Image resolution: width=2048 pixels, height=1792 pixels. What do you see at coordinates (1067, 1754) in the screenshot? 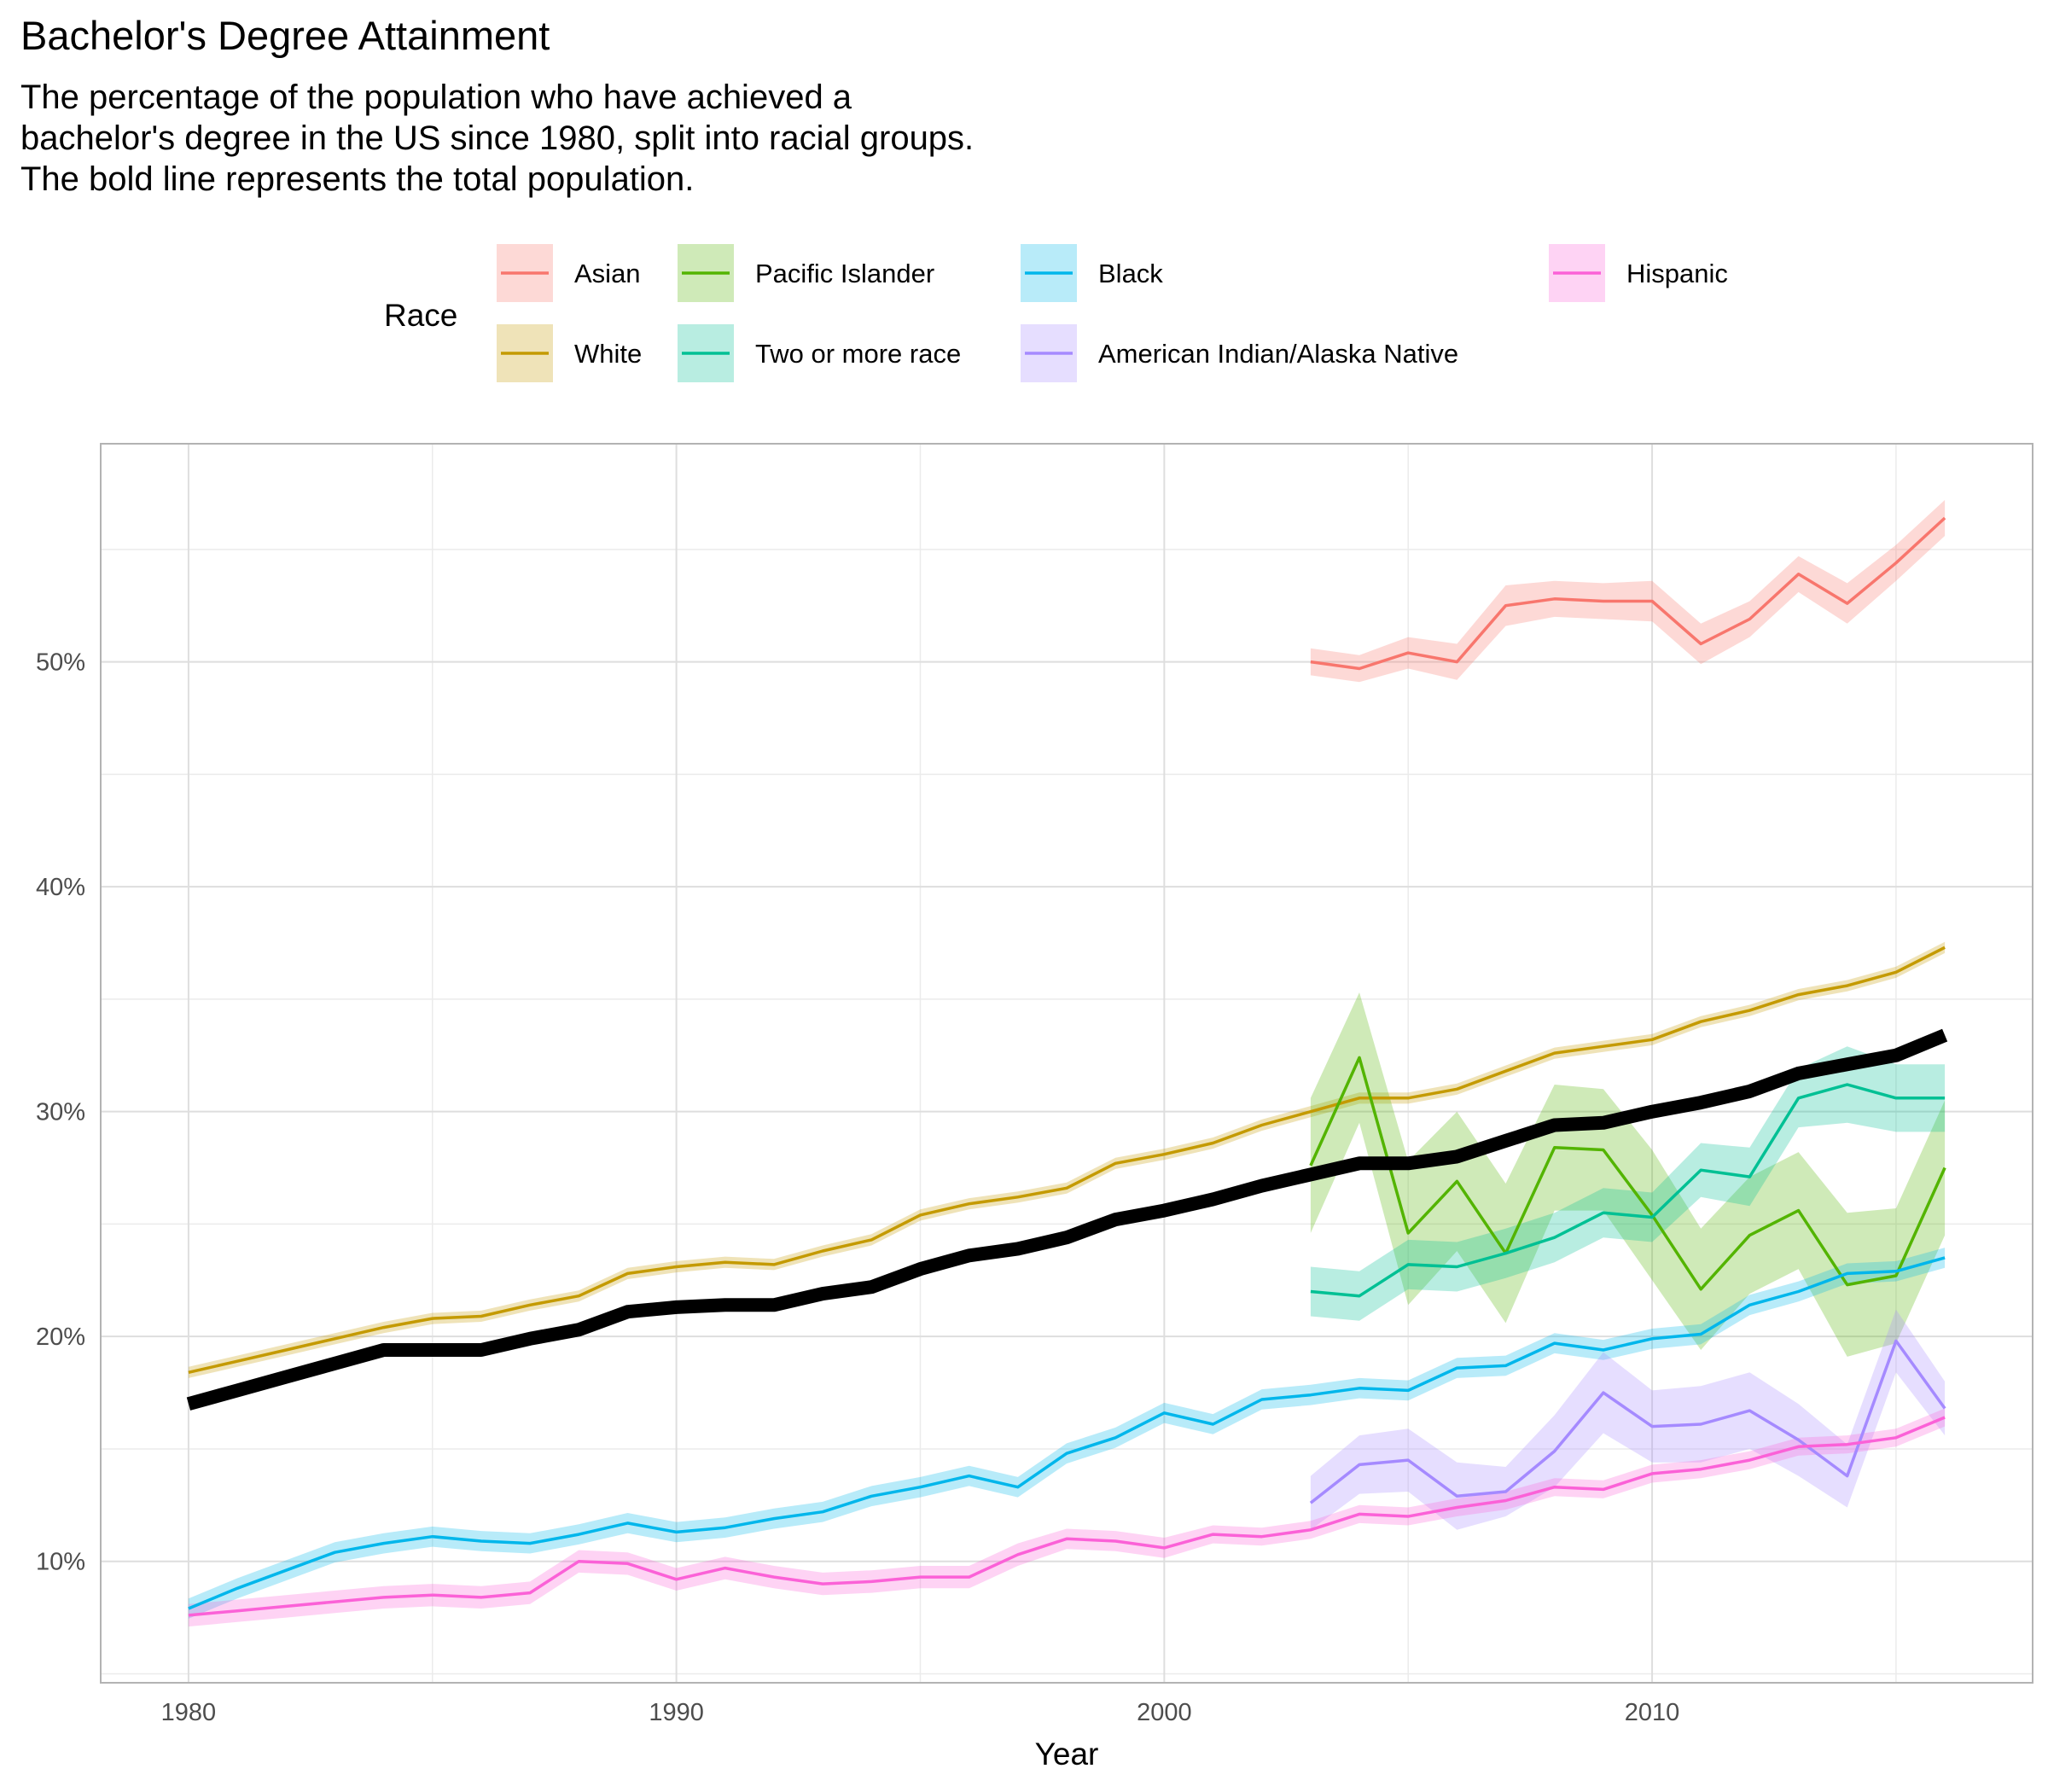
I see `x-axis-title: Year` at bounding box center [1067, 1754].